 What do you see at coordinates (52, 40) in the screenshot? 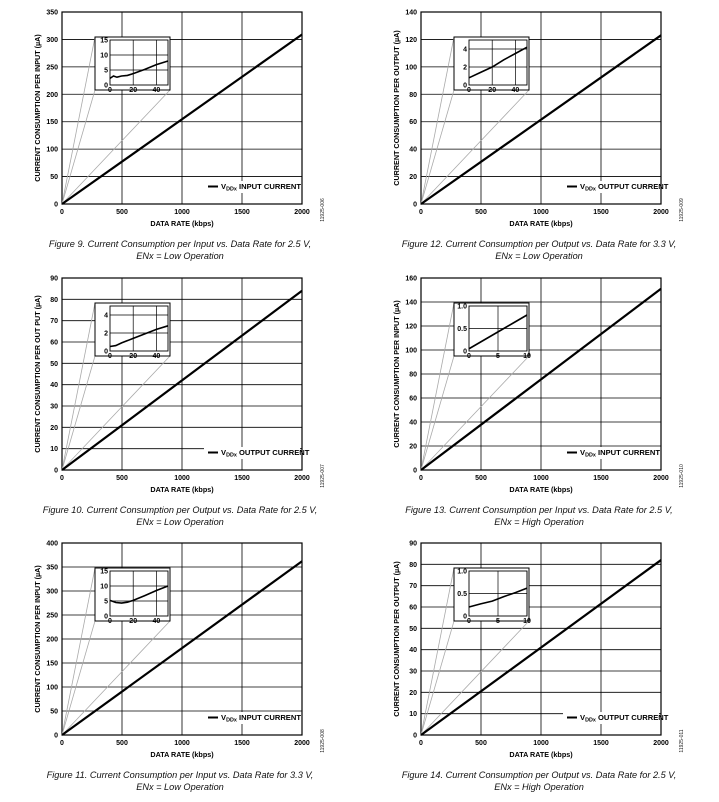
I see `y-tick-label: 300` at bounding box center [52, 40].